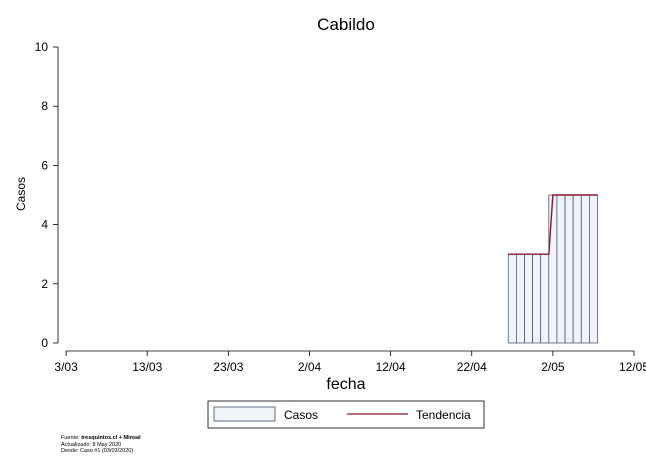 This screenshot has width=646, height=470. Describe the element at coordinates (42, 47) in the screenshot. I see `y-tick-label: 10` at that location.